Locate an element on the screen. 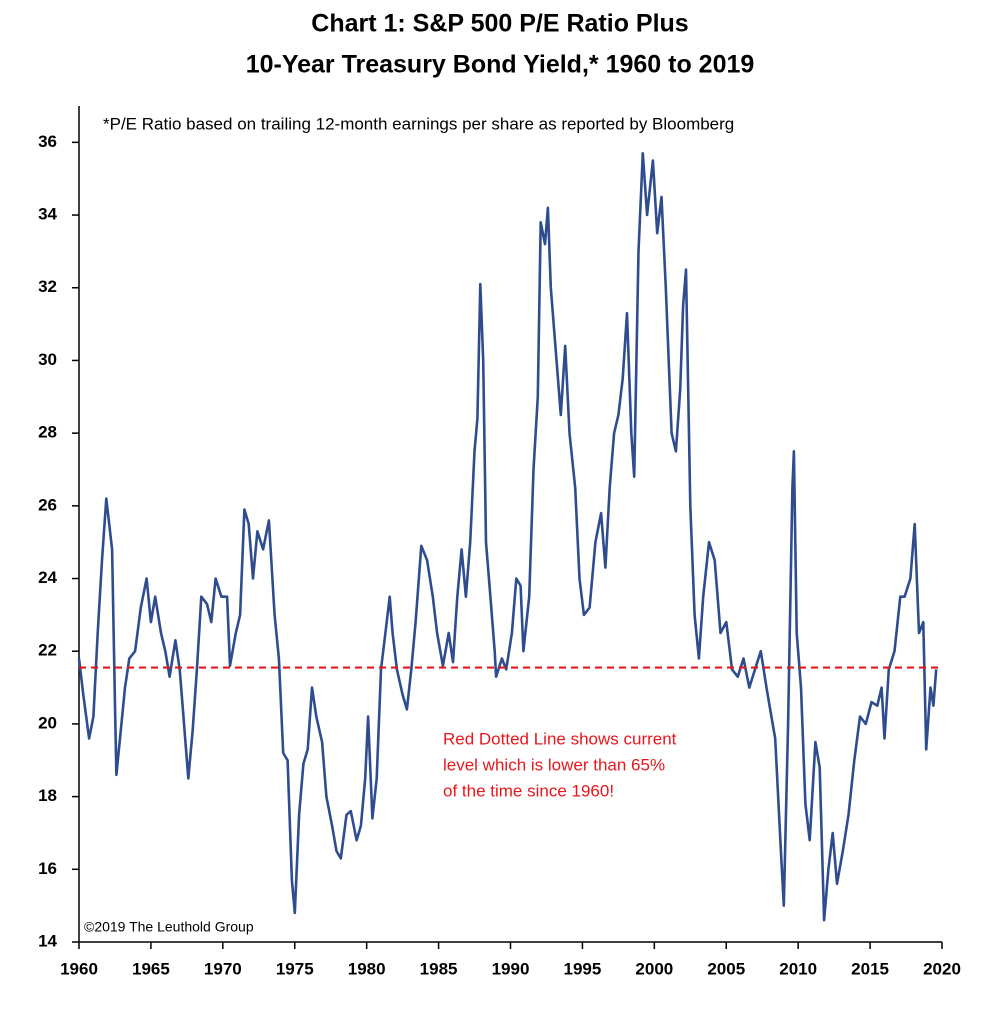 The height and width of the screenshot is (1009, 1000). x-tick-label: 2000 is located at coordinates (654, 968).